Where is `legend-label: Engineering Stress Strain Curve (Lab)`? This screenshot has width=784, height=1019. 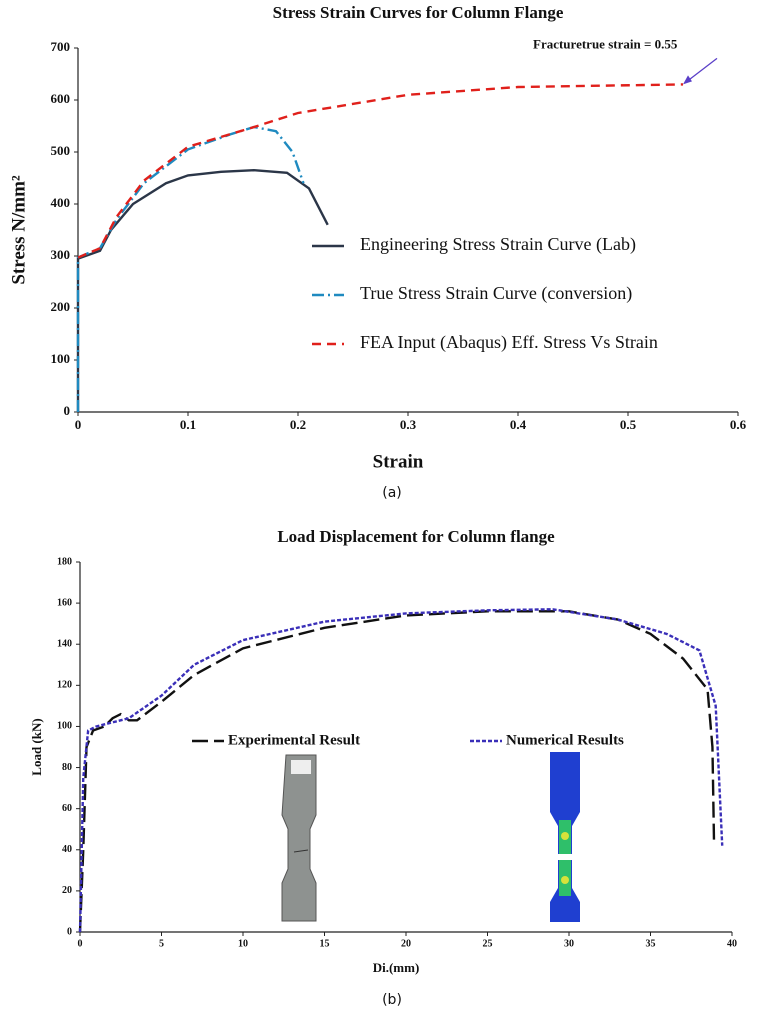
legend-label: Engineering Stress Strain Curve (Lab) is located at coordinates (498, 244).